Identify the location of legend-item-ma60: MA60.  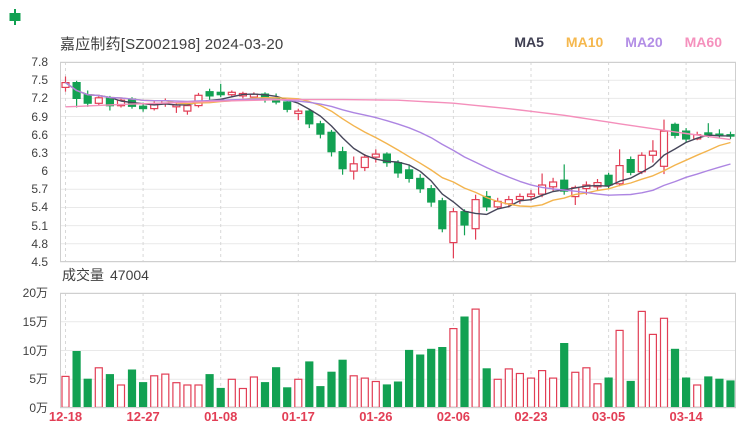
(703, 42).